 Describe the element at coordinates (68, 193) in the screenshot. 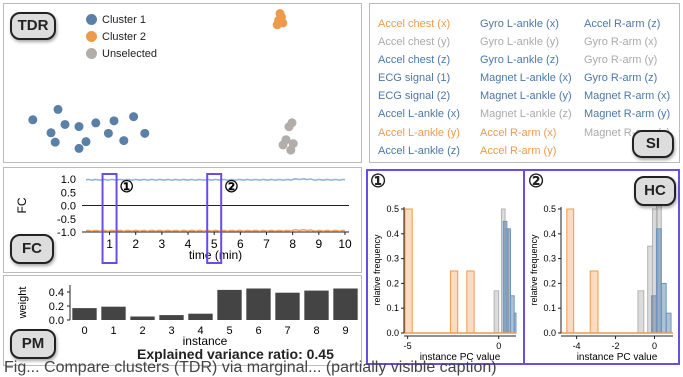

I see `fc-ytick-label: 0.5` at that location.